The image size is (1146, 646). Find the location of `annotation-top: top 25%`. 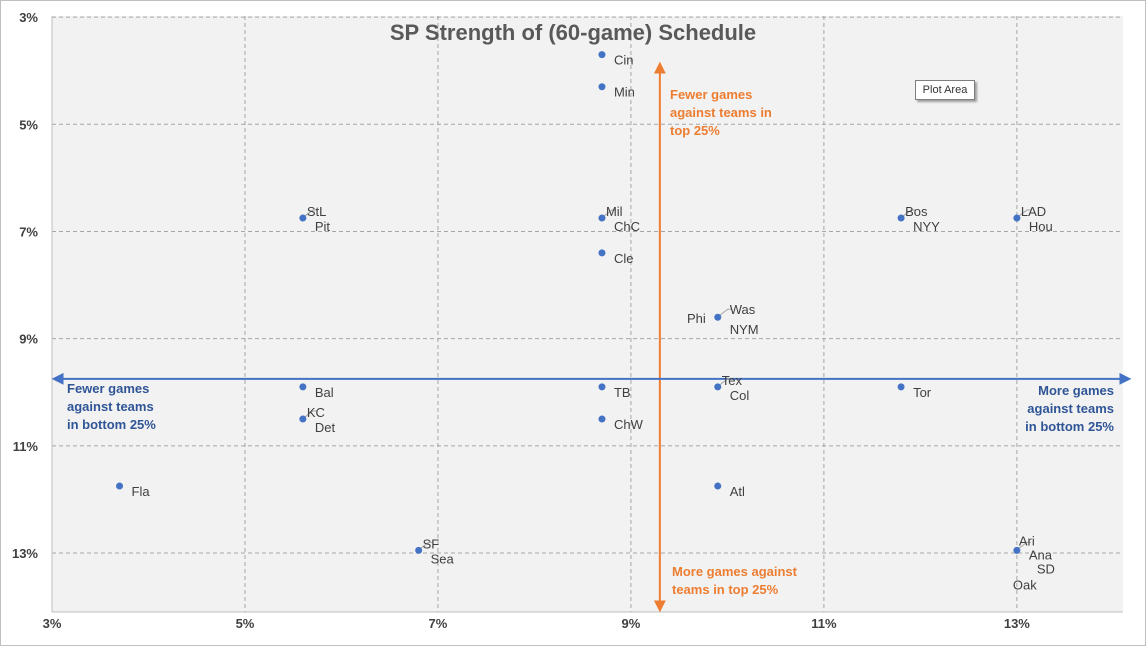

annotation-top: top 25% is located at coordinates (695, 130).